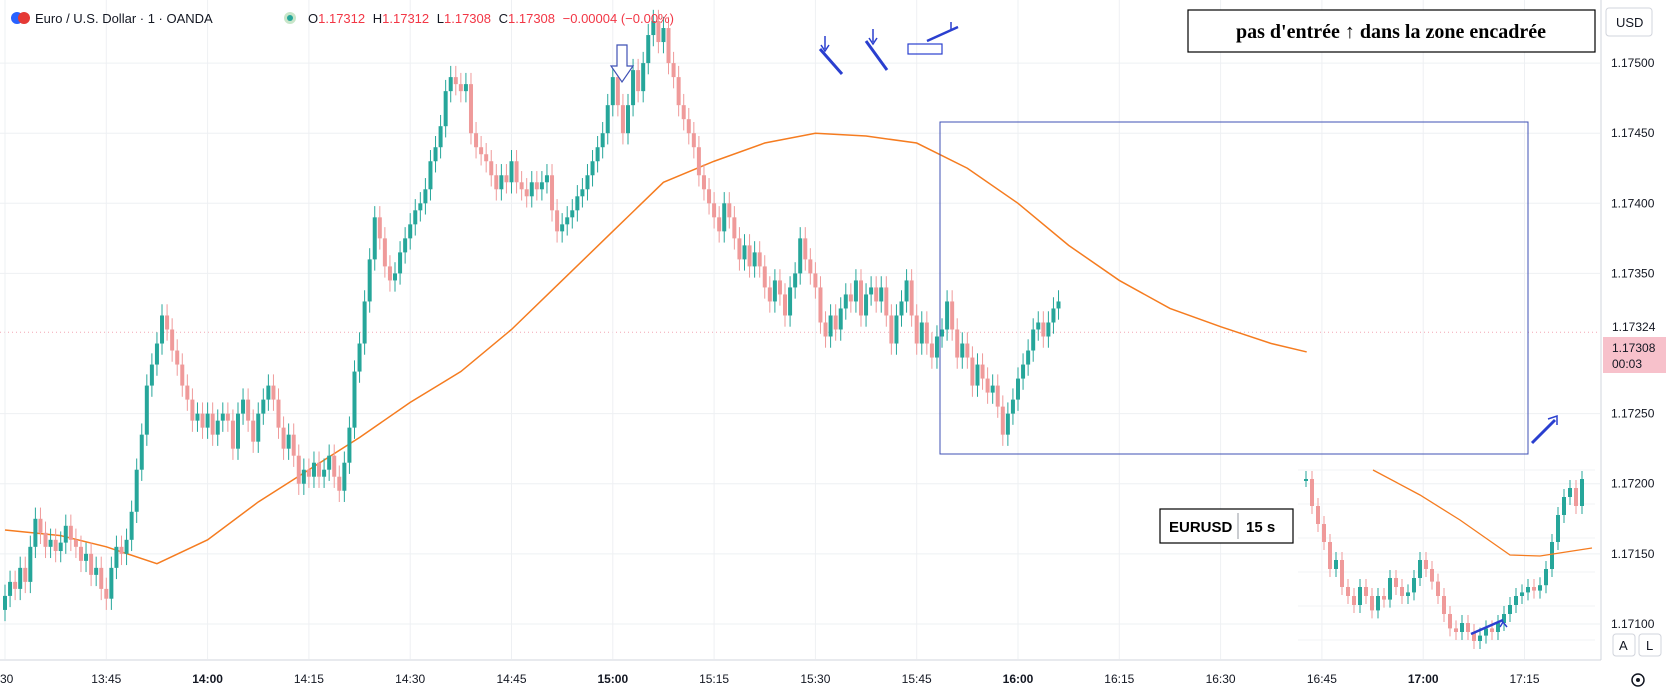 This screenshot has height=693, width=1666. Describe the element at coordinates (1638, 680) in the screenshot. I see `settings-icon` at that location.